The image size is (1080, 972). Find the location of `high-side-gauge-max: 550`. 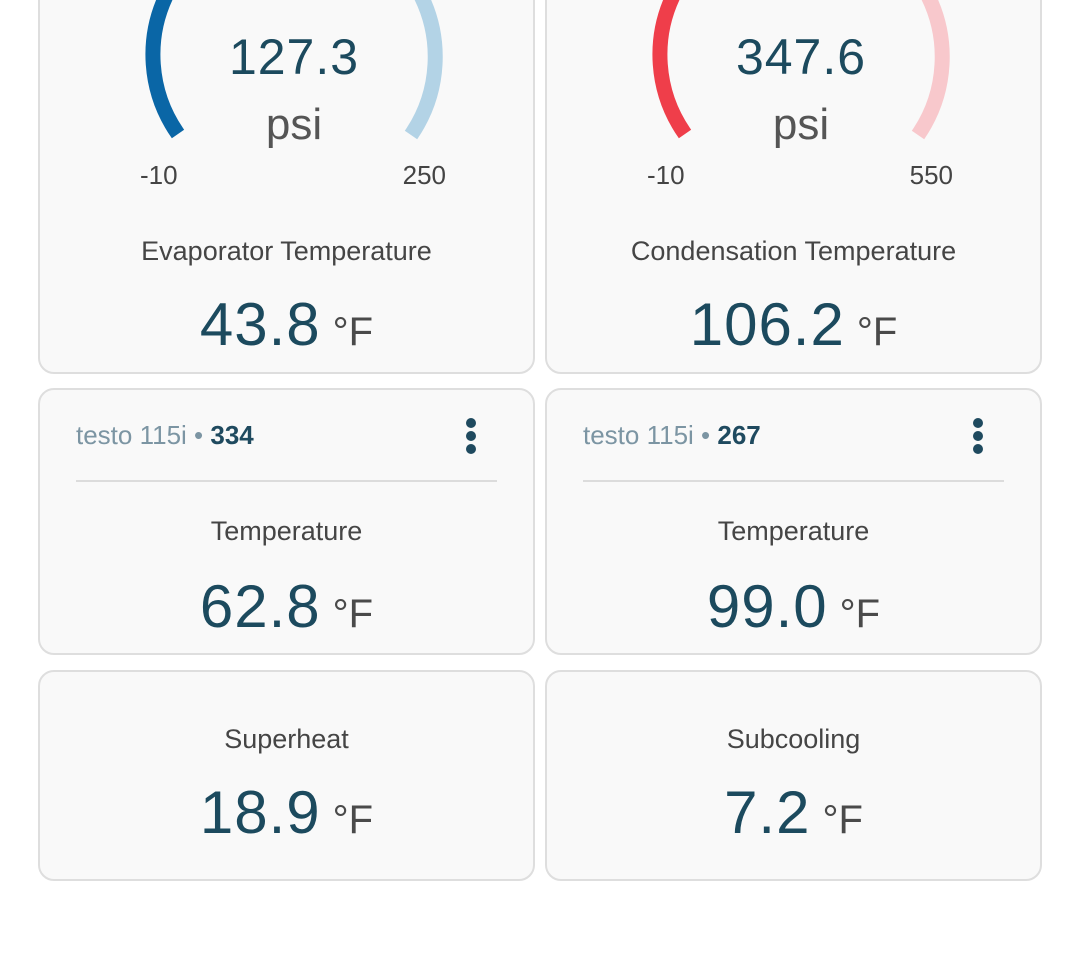

high-side-gauge-max: 550 is located at coordinates (931, 175).